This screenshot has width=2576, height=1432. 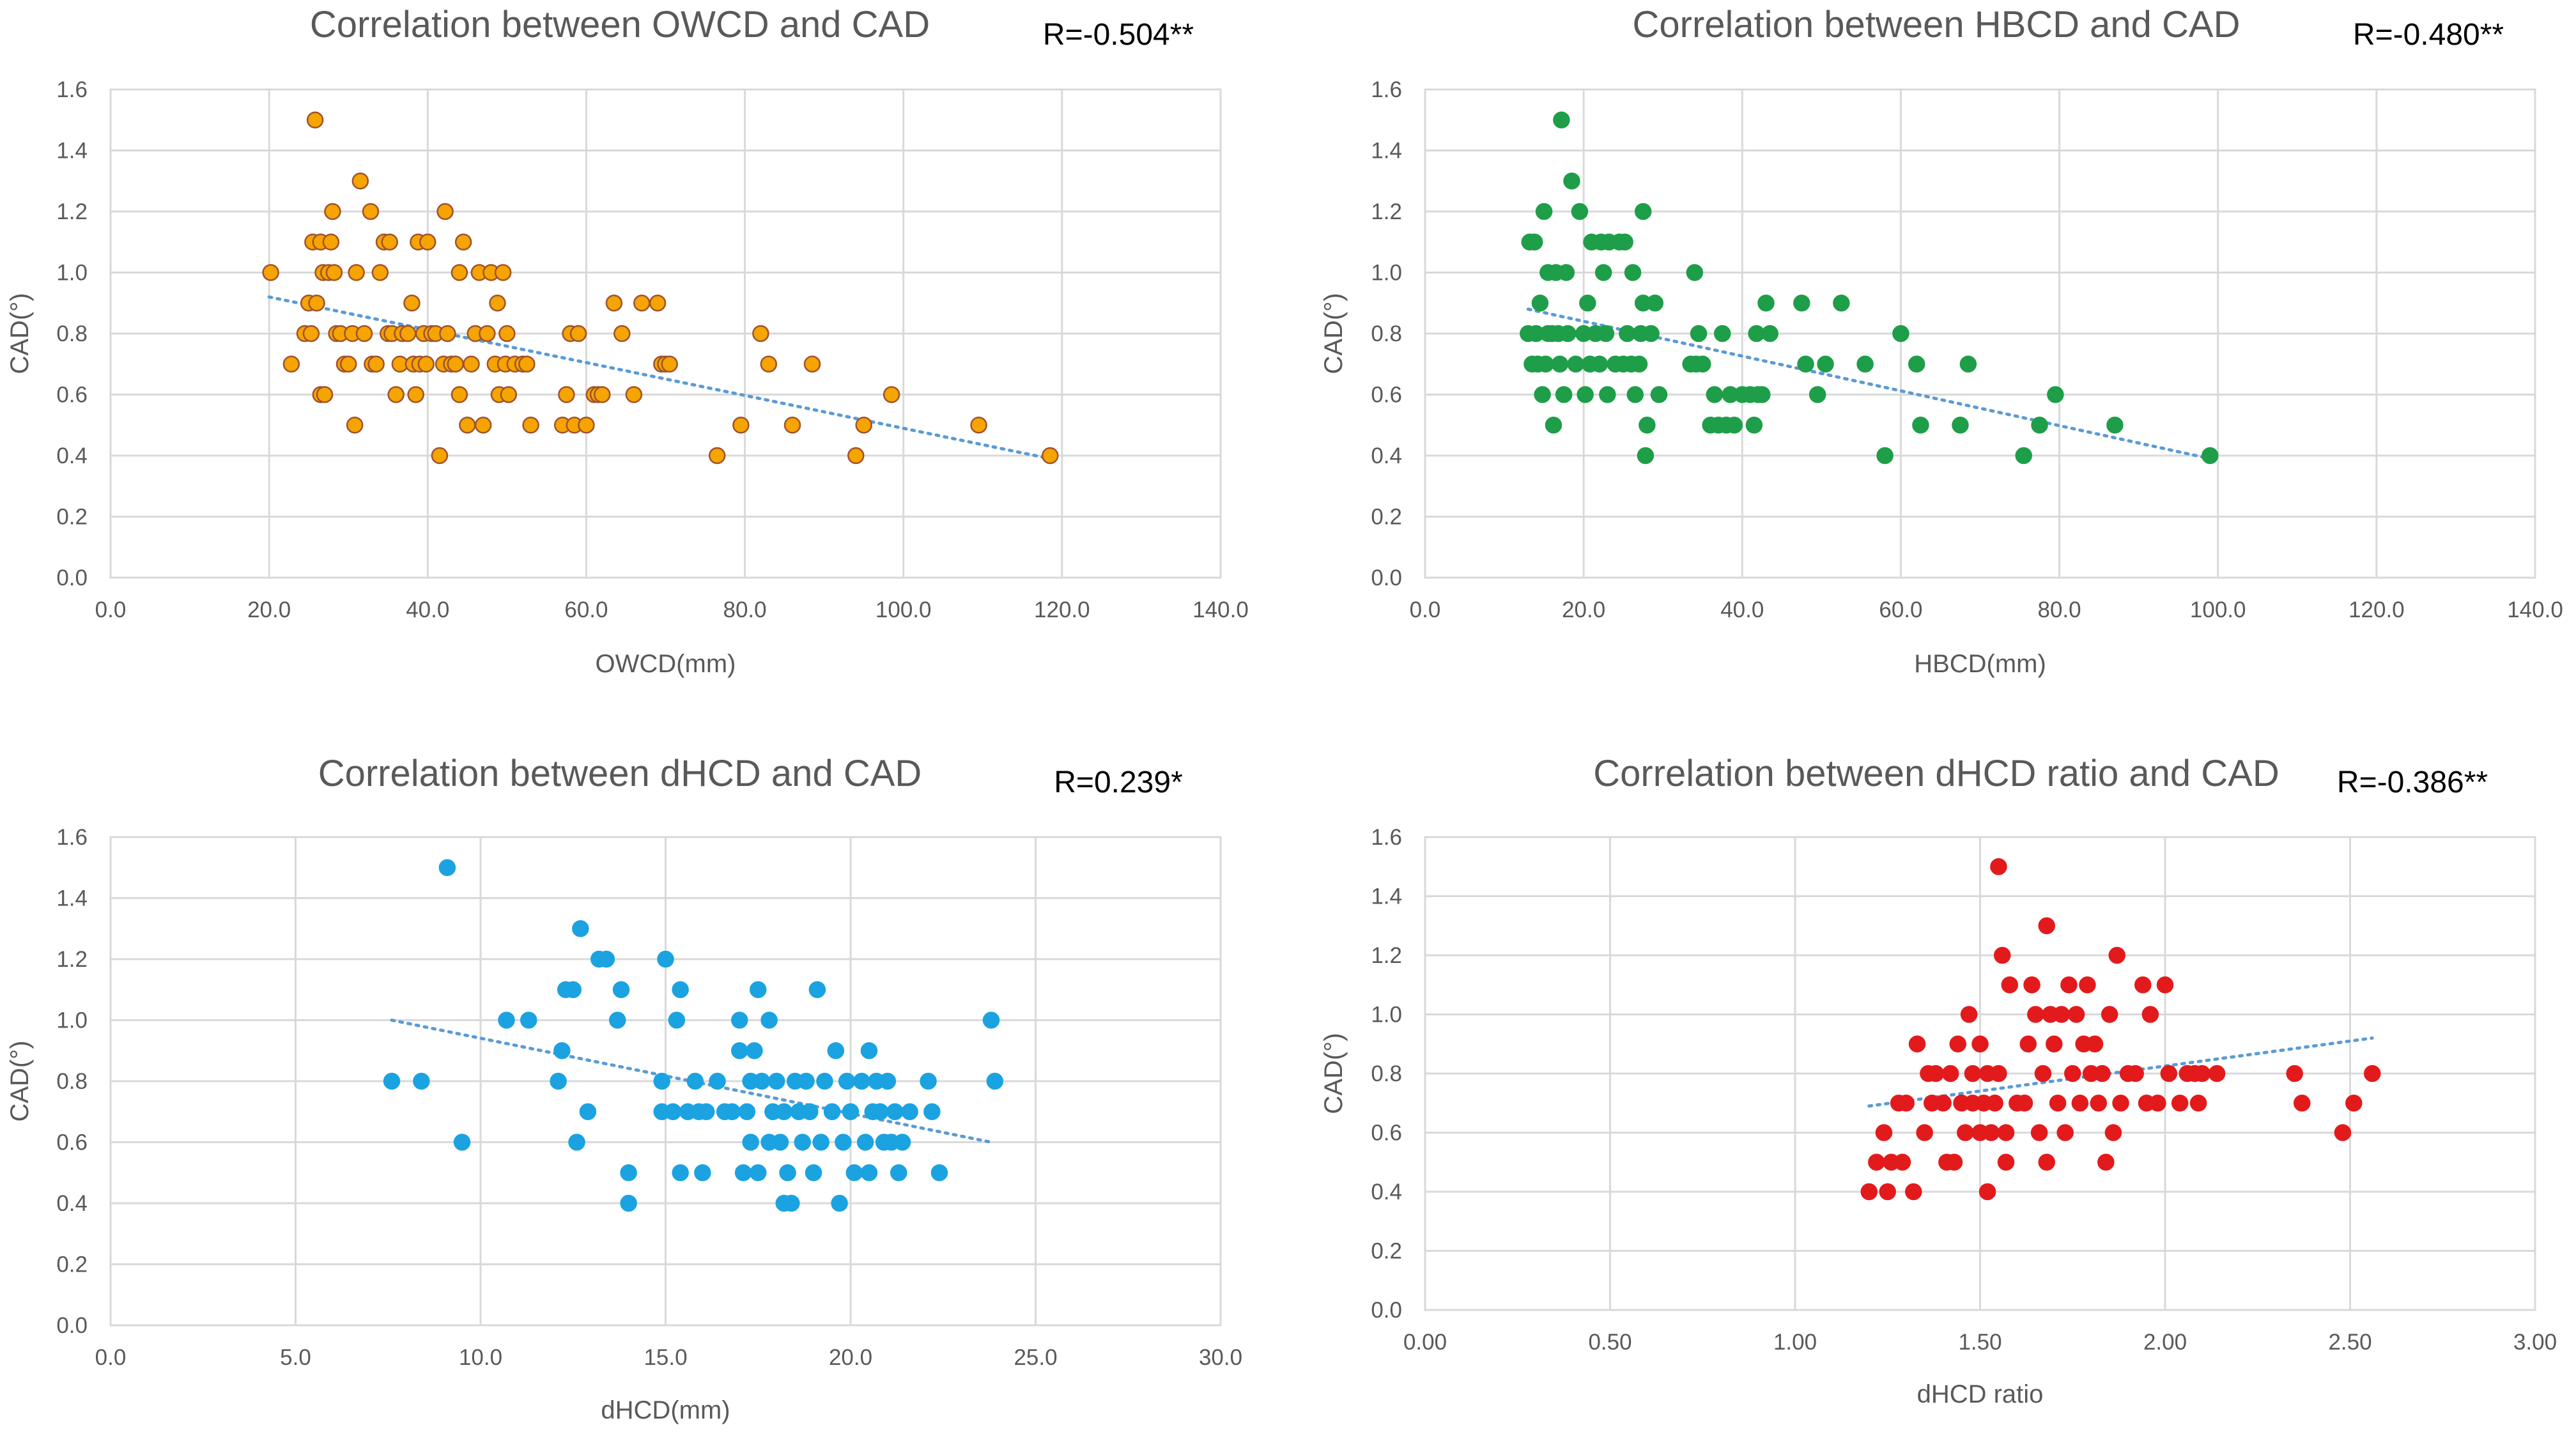 I want to click on y-tick-label: 1.6, so click(x=1386, y=837).